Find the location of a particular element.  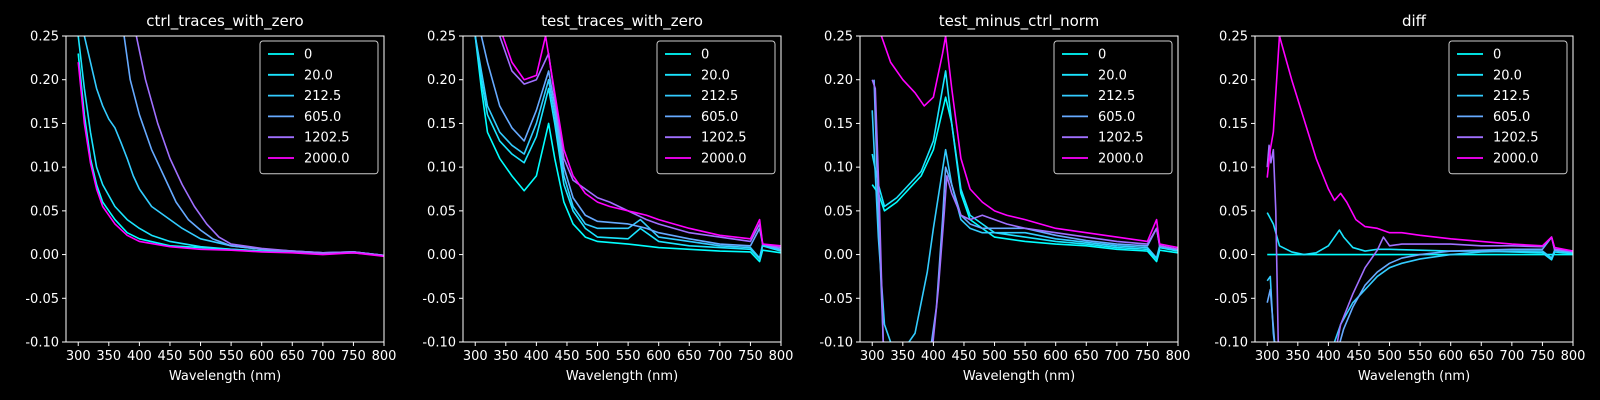

chart-title: diff is located at coordinates (1414, 21).